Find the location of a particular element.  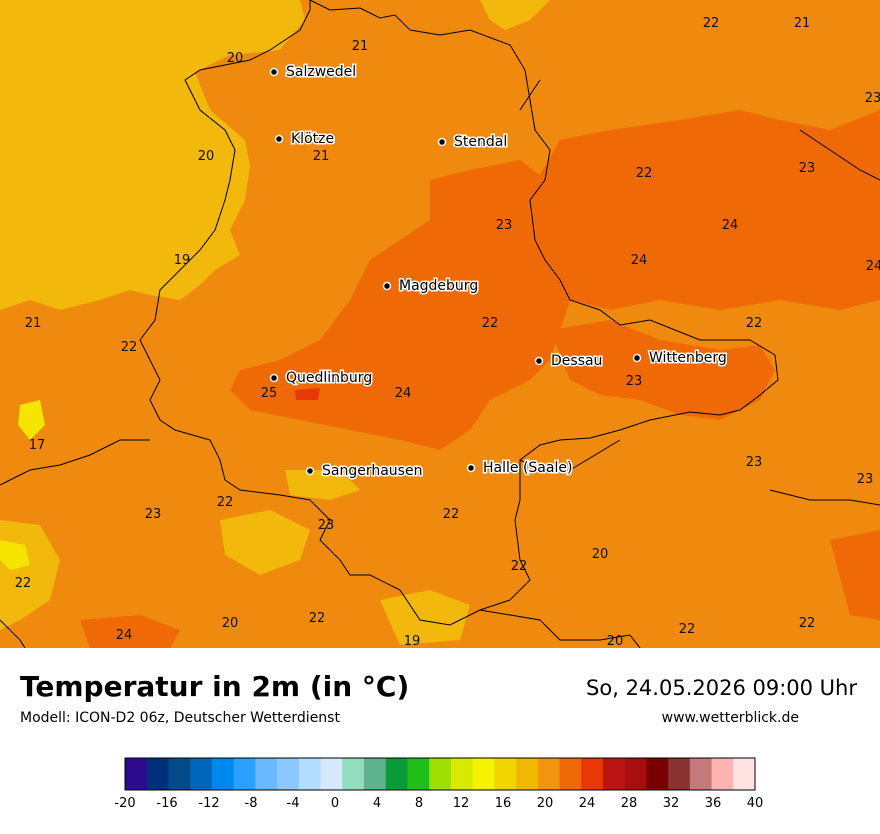

forecast-datetime: So, 24.05.2026 09:00 Uhr is located at coordinates (721, 688).